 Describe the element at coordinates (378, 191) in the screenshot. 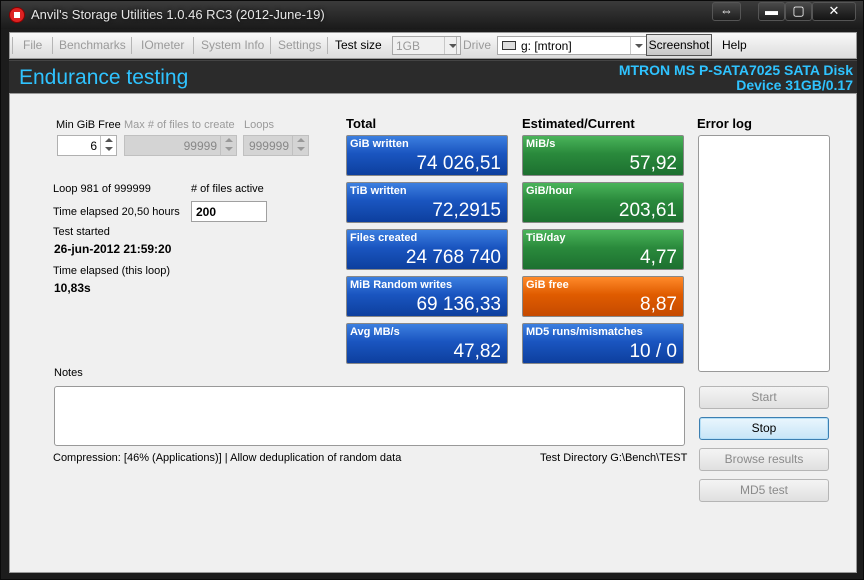

I see `tile-label: TiB written` at that location.